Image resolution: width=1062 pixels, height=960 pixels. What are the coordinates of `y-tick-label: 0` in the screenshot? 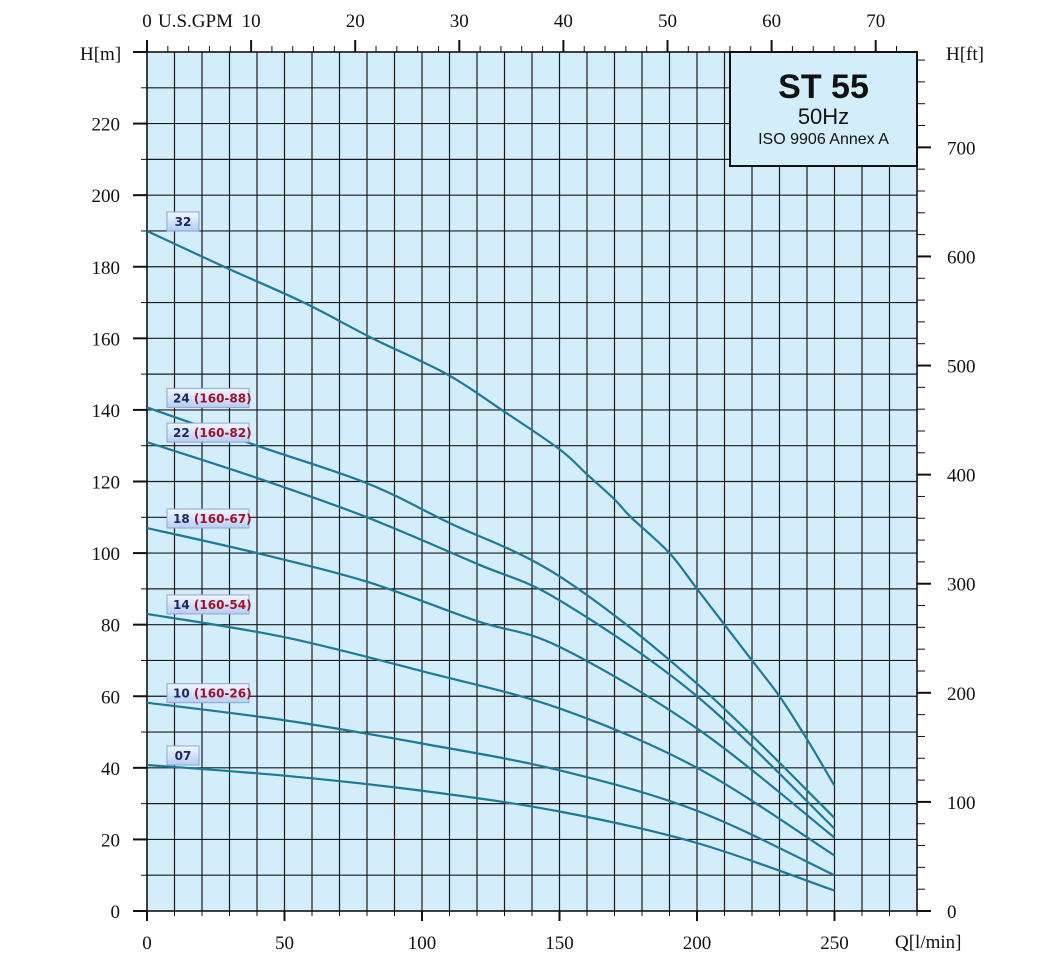 It's located at (116, 912).